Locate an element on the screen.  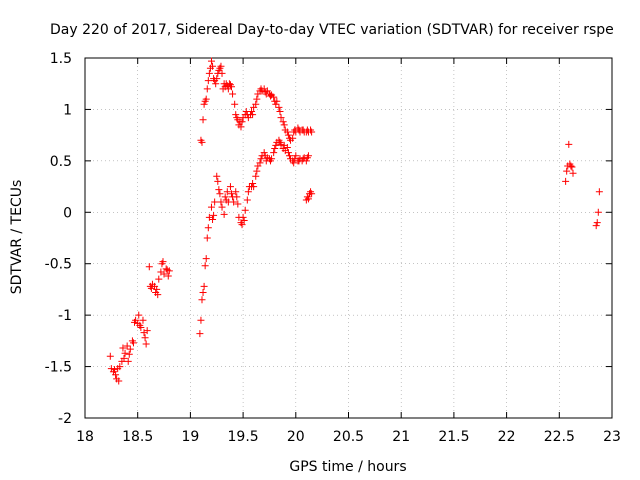
y-tick-label: -1 is located at coordinates (65, 316).